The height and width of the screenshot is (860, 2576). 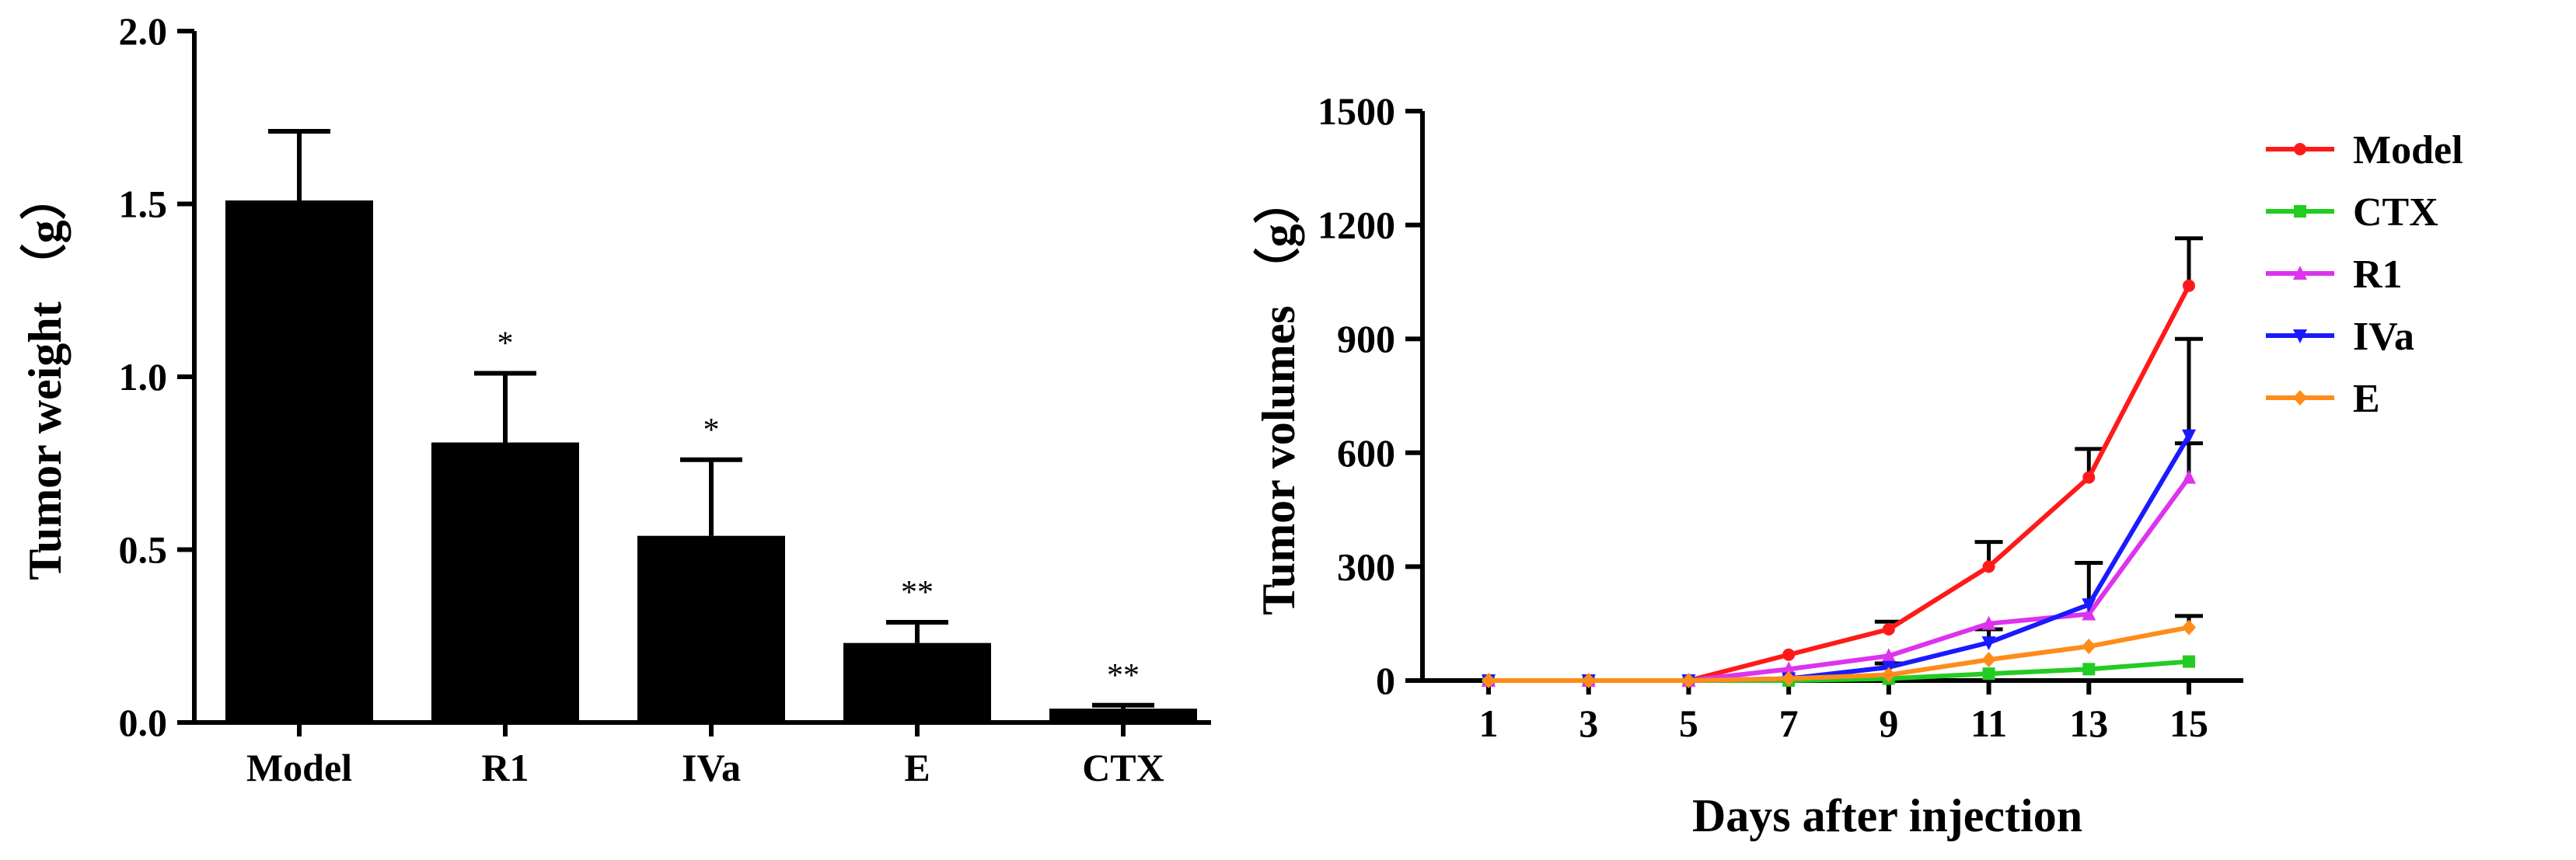 What do you see at coordinates (144, 31) in the screenshot?
I see `bar-y-tick-label: 2.0` at bounding box center [144, 31].